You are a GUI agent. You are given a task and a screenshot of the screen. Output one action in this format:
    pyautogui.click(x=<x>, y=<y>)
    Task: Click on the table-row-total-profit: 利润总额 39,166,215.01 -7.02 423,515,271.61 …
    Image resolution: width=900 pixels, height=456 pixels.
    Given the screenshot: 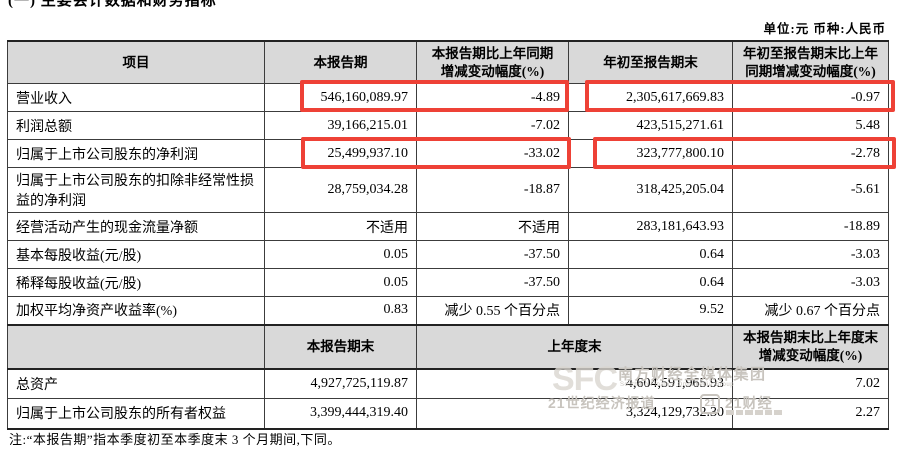 What is the action you would take?
    pyautogui.click(x=448, y=125)
    